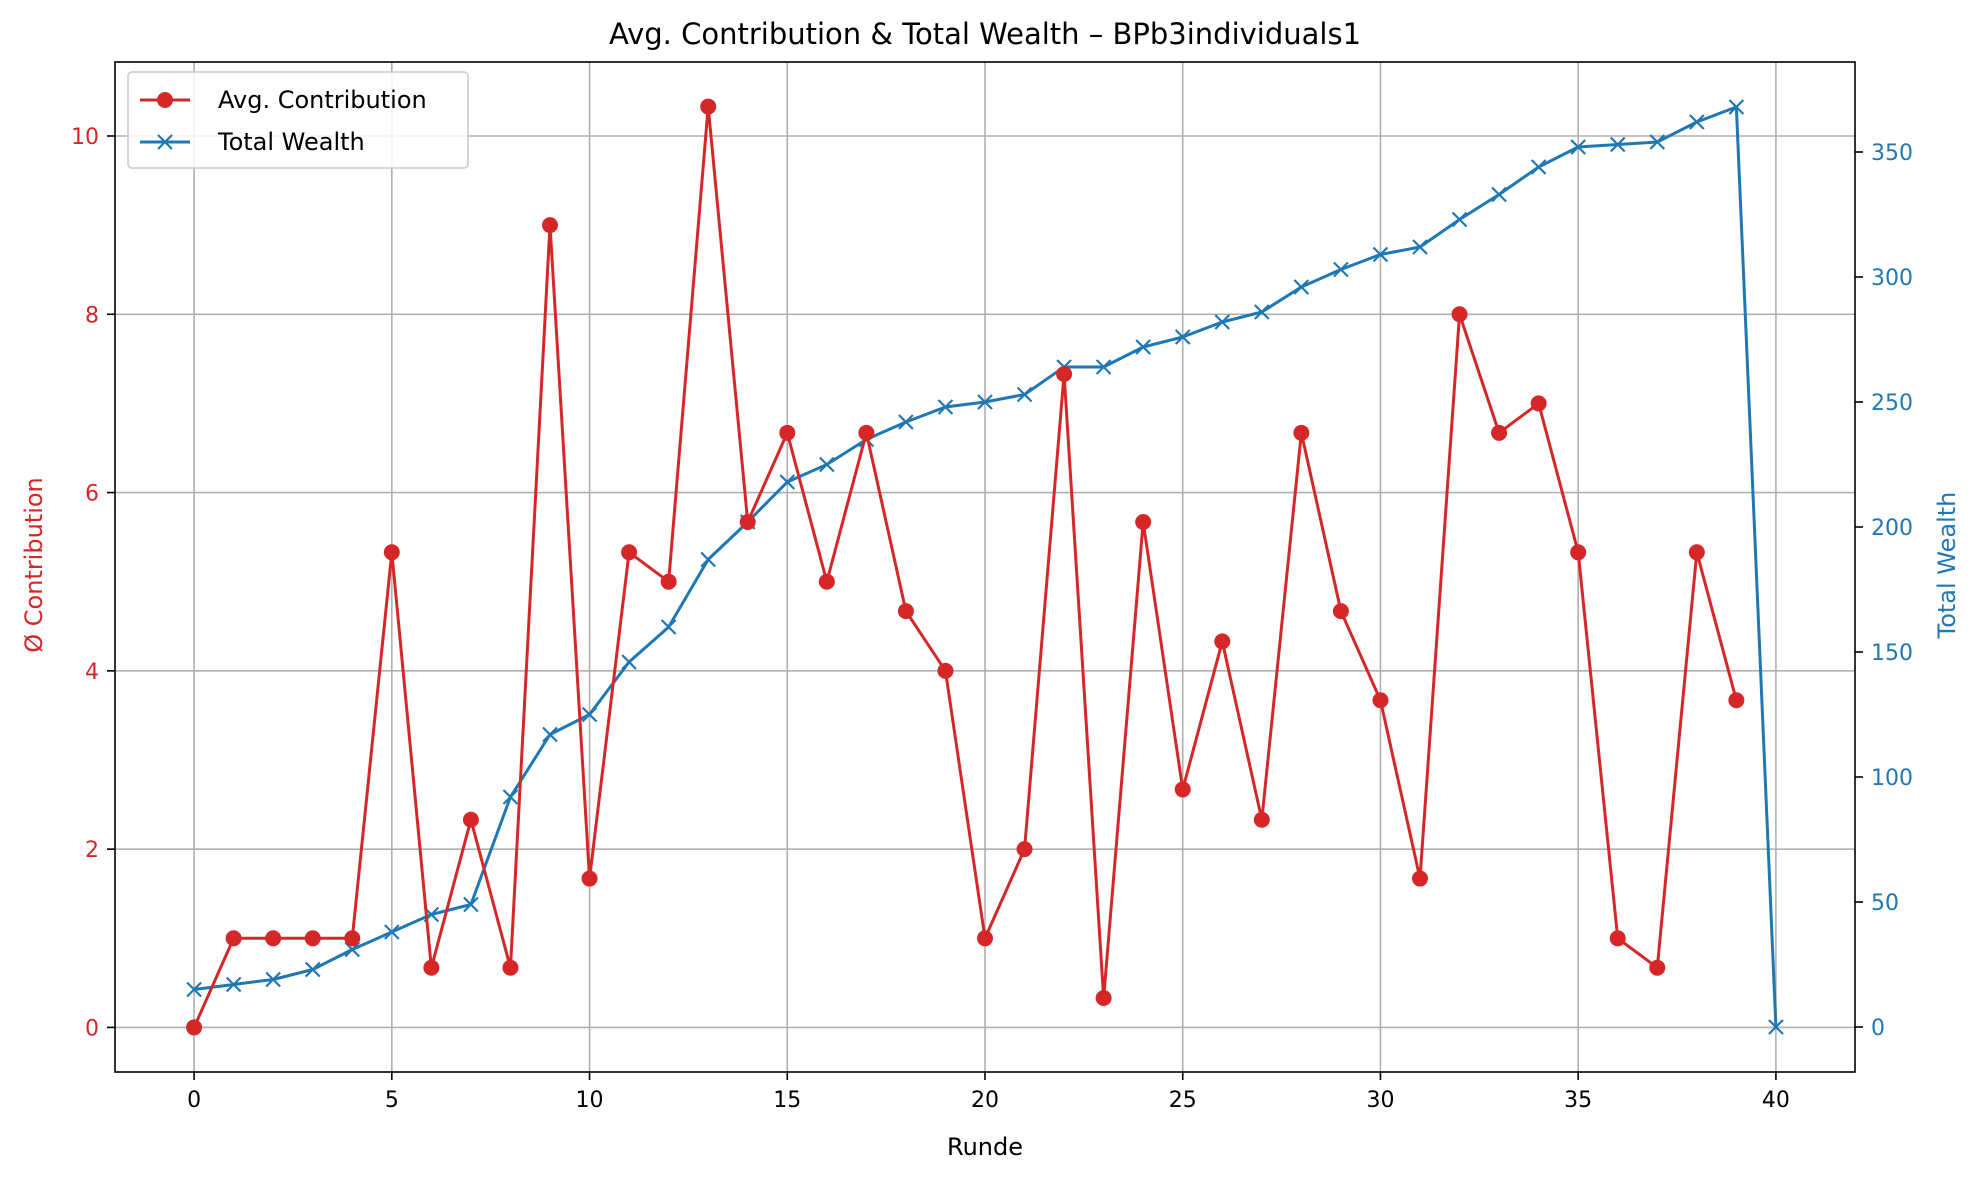  What do you see at coordinates (92, 494) in the screenshot?
I see `left-y-tick-label: 6` at bounding box center [92, 494].